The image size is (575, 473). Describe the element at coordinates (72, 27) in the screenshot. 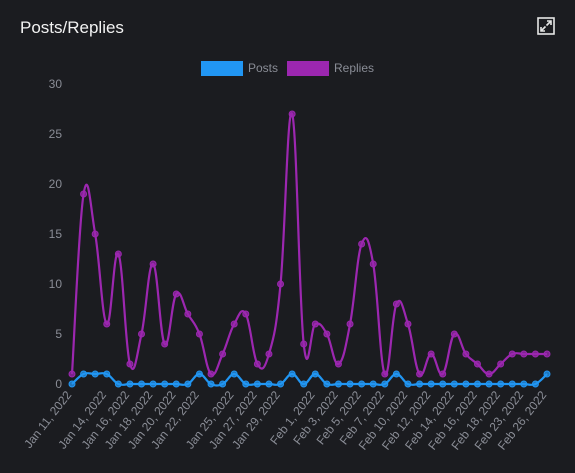

I see `panel-title: Posts/Replies` at that location.